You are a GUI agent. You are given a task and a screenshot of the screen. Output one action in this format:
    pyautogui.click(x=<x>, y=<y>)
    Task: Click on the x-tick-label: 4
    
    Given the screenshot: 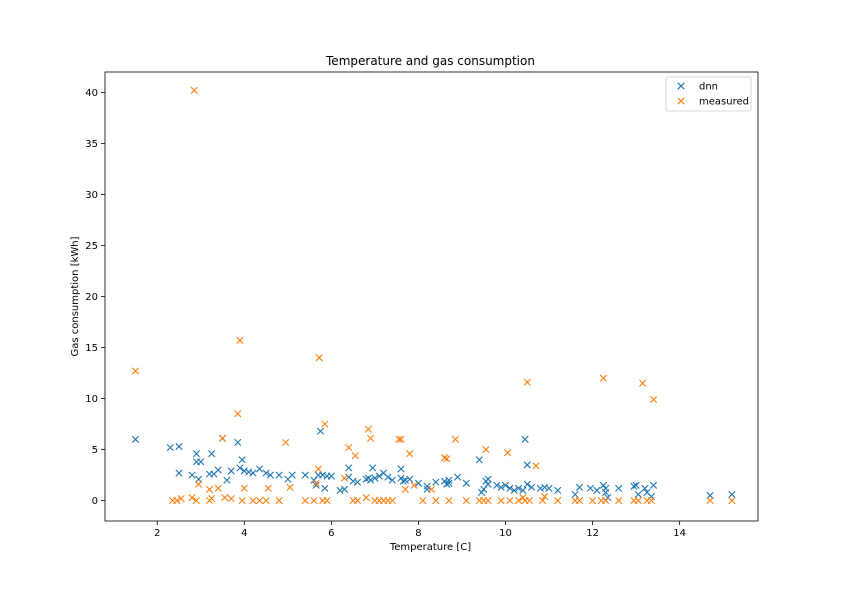 What is the action you would take?
    pyautogui.click(x=244, y=533)
    